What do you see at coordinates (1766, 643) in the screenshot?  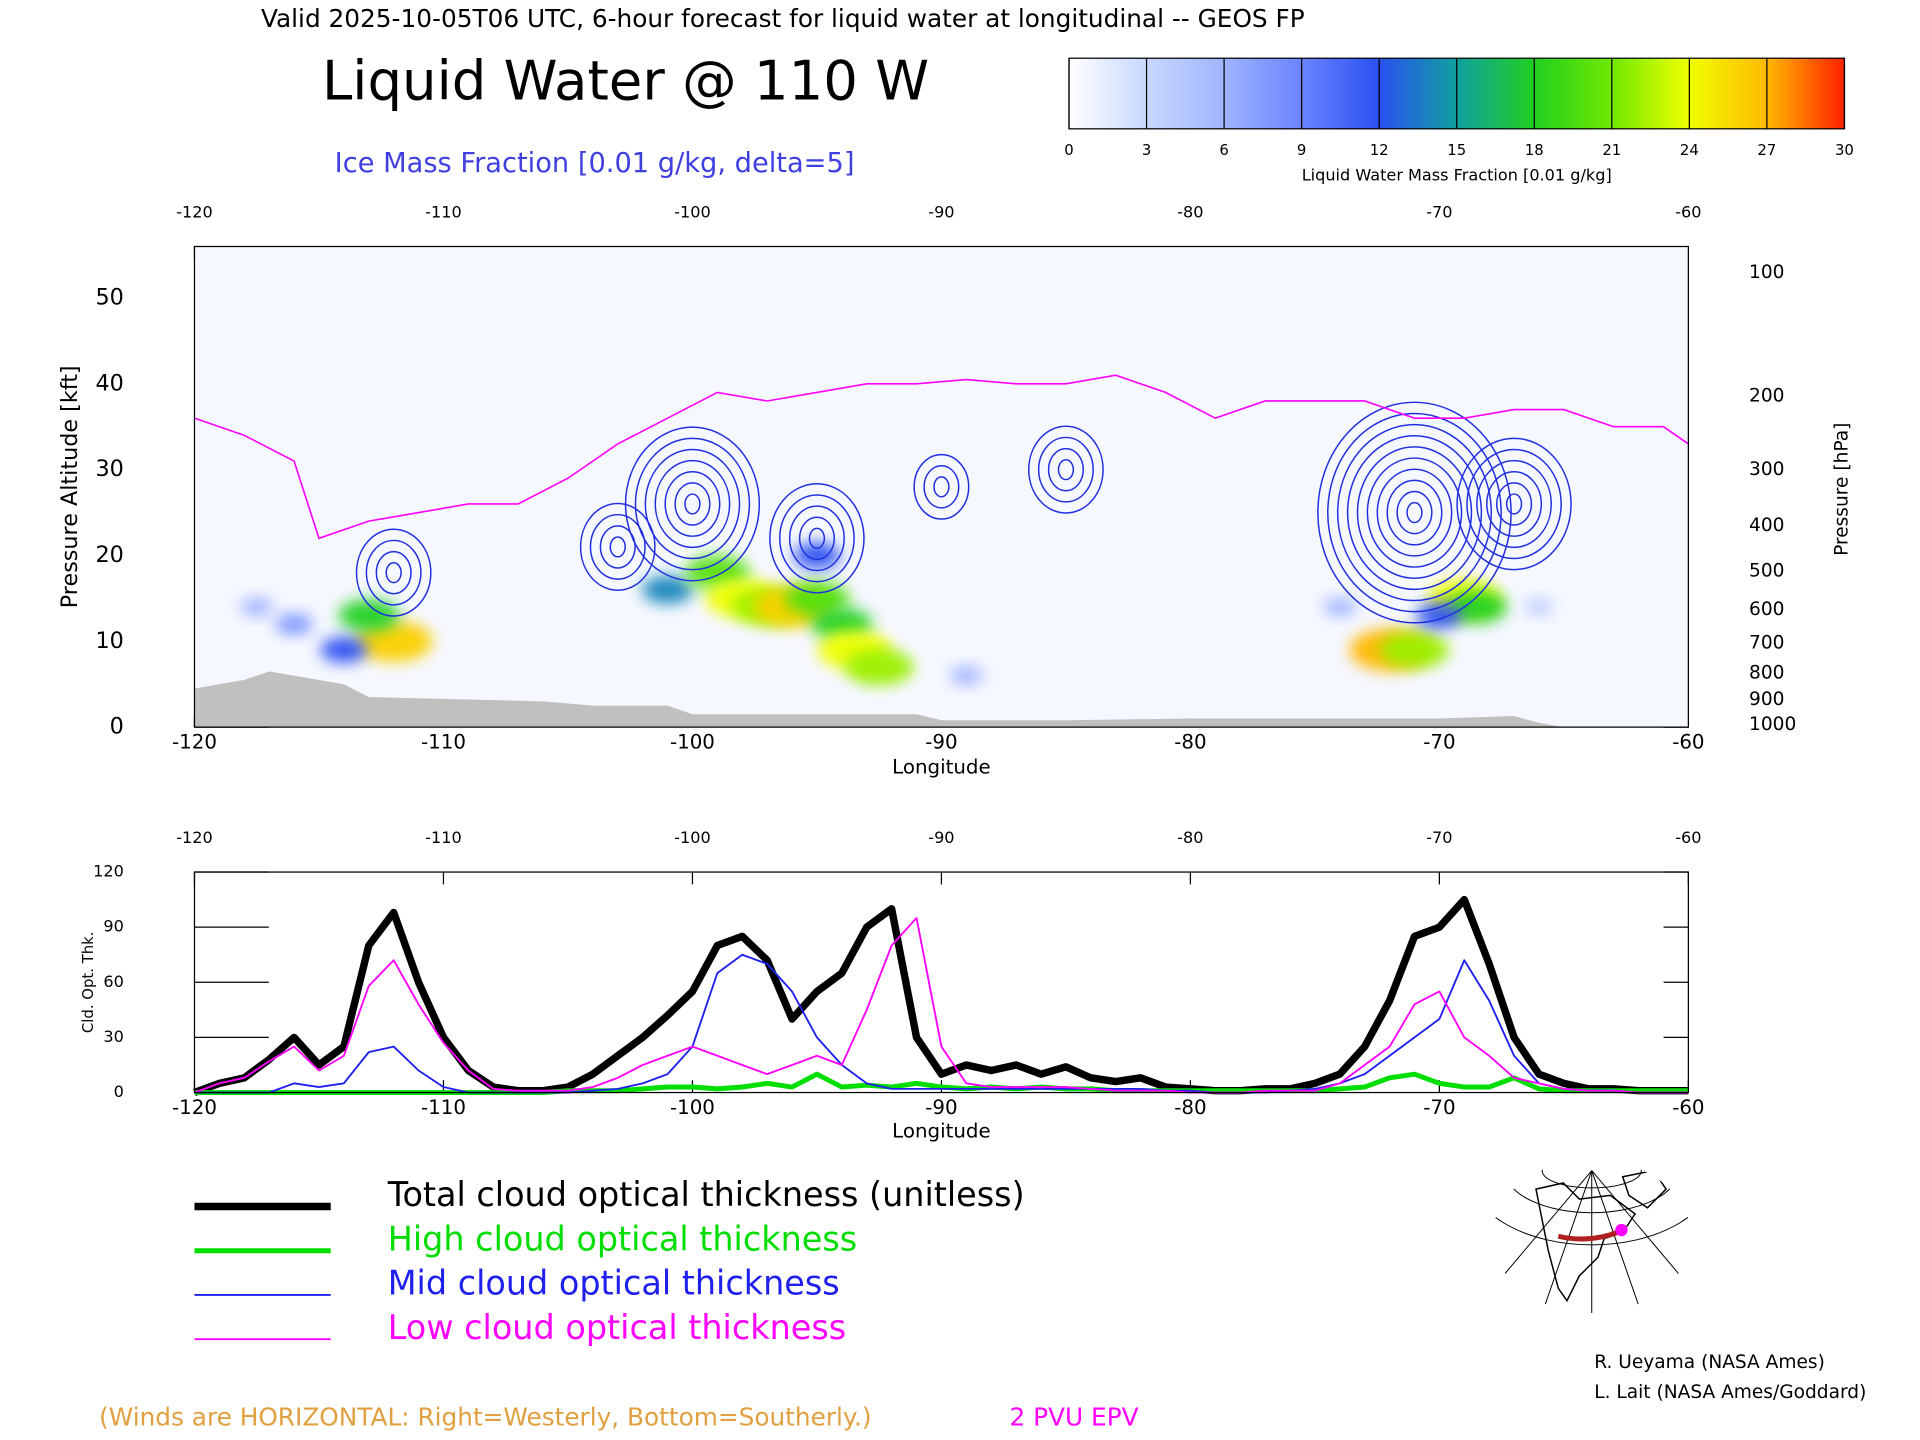 I see `y2-tick-label: 700` at bounding box center [1766, 643].